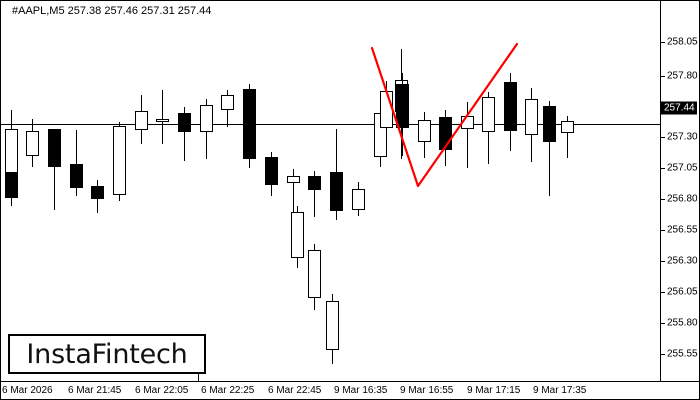  I want to click on instafintech-logo: InstaFintech, so click(107, 354).